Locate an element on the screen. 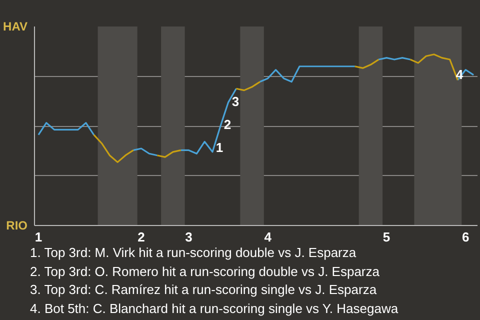 The image size is (480, 320). x-tick-label: 4 is located at coordinates (268, 237).